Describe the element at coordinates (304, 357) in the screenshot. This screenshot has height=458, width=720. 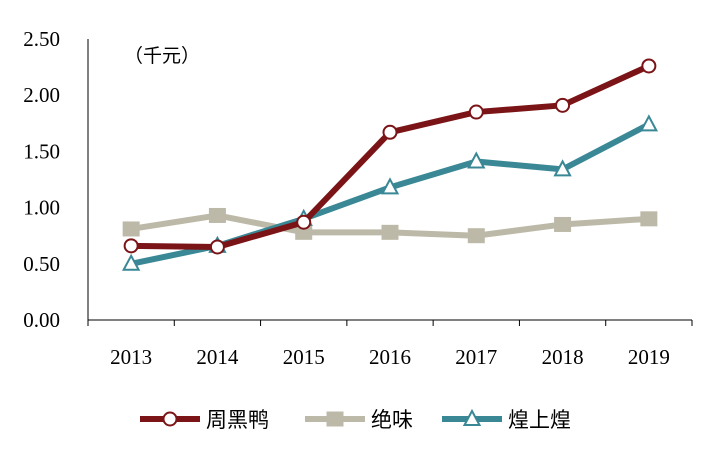
I see `x-tick-label: 2015` at that location.